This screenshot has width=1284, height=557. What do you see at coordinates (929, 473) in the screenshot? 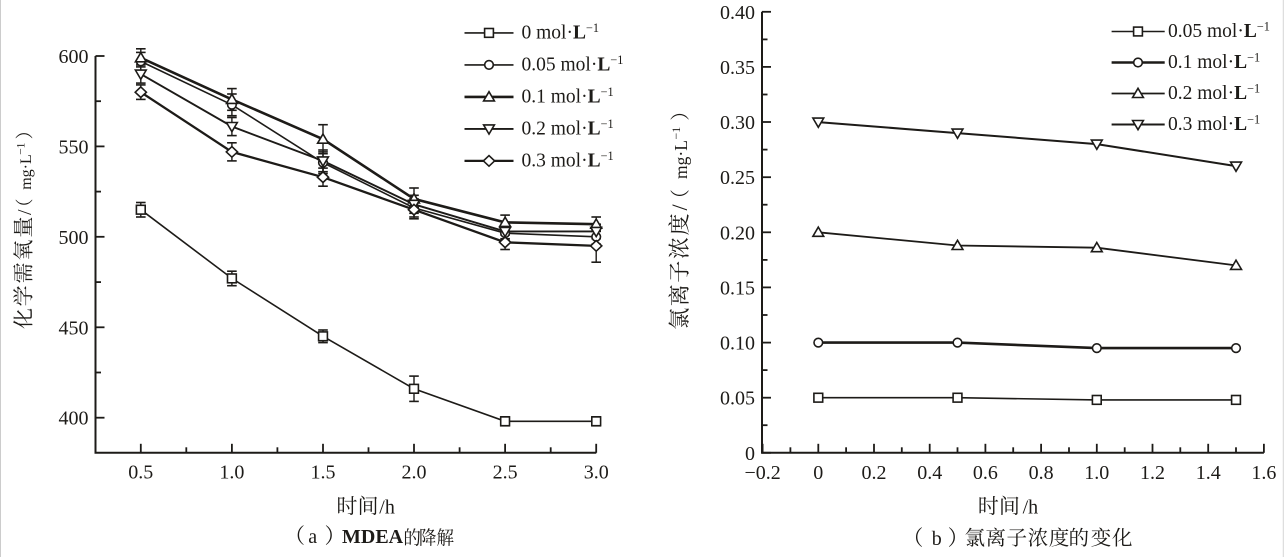
I see `svg-text: 0.4` at bounding box center [929, 473].